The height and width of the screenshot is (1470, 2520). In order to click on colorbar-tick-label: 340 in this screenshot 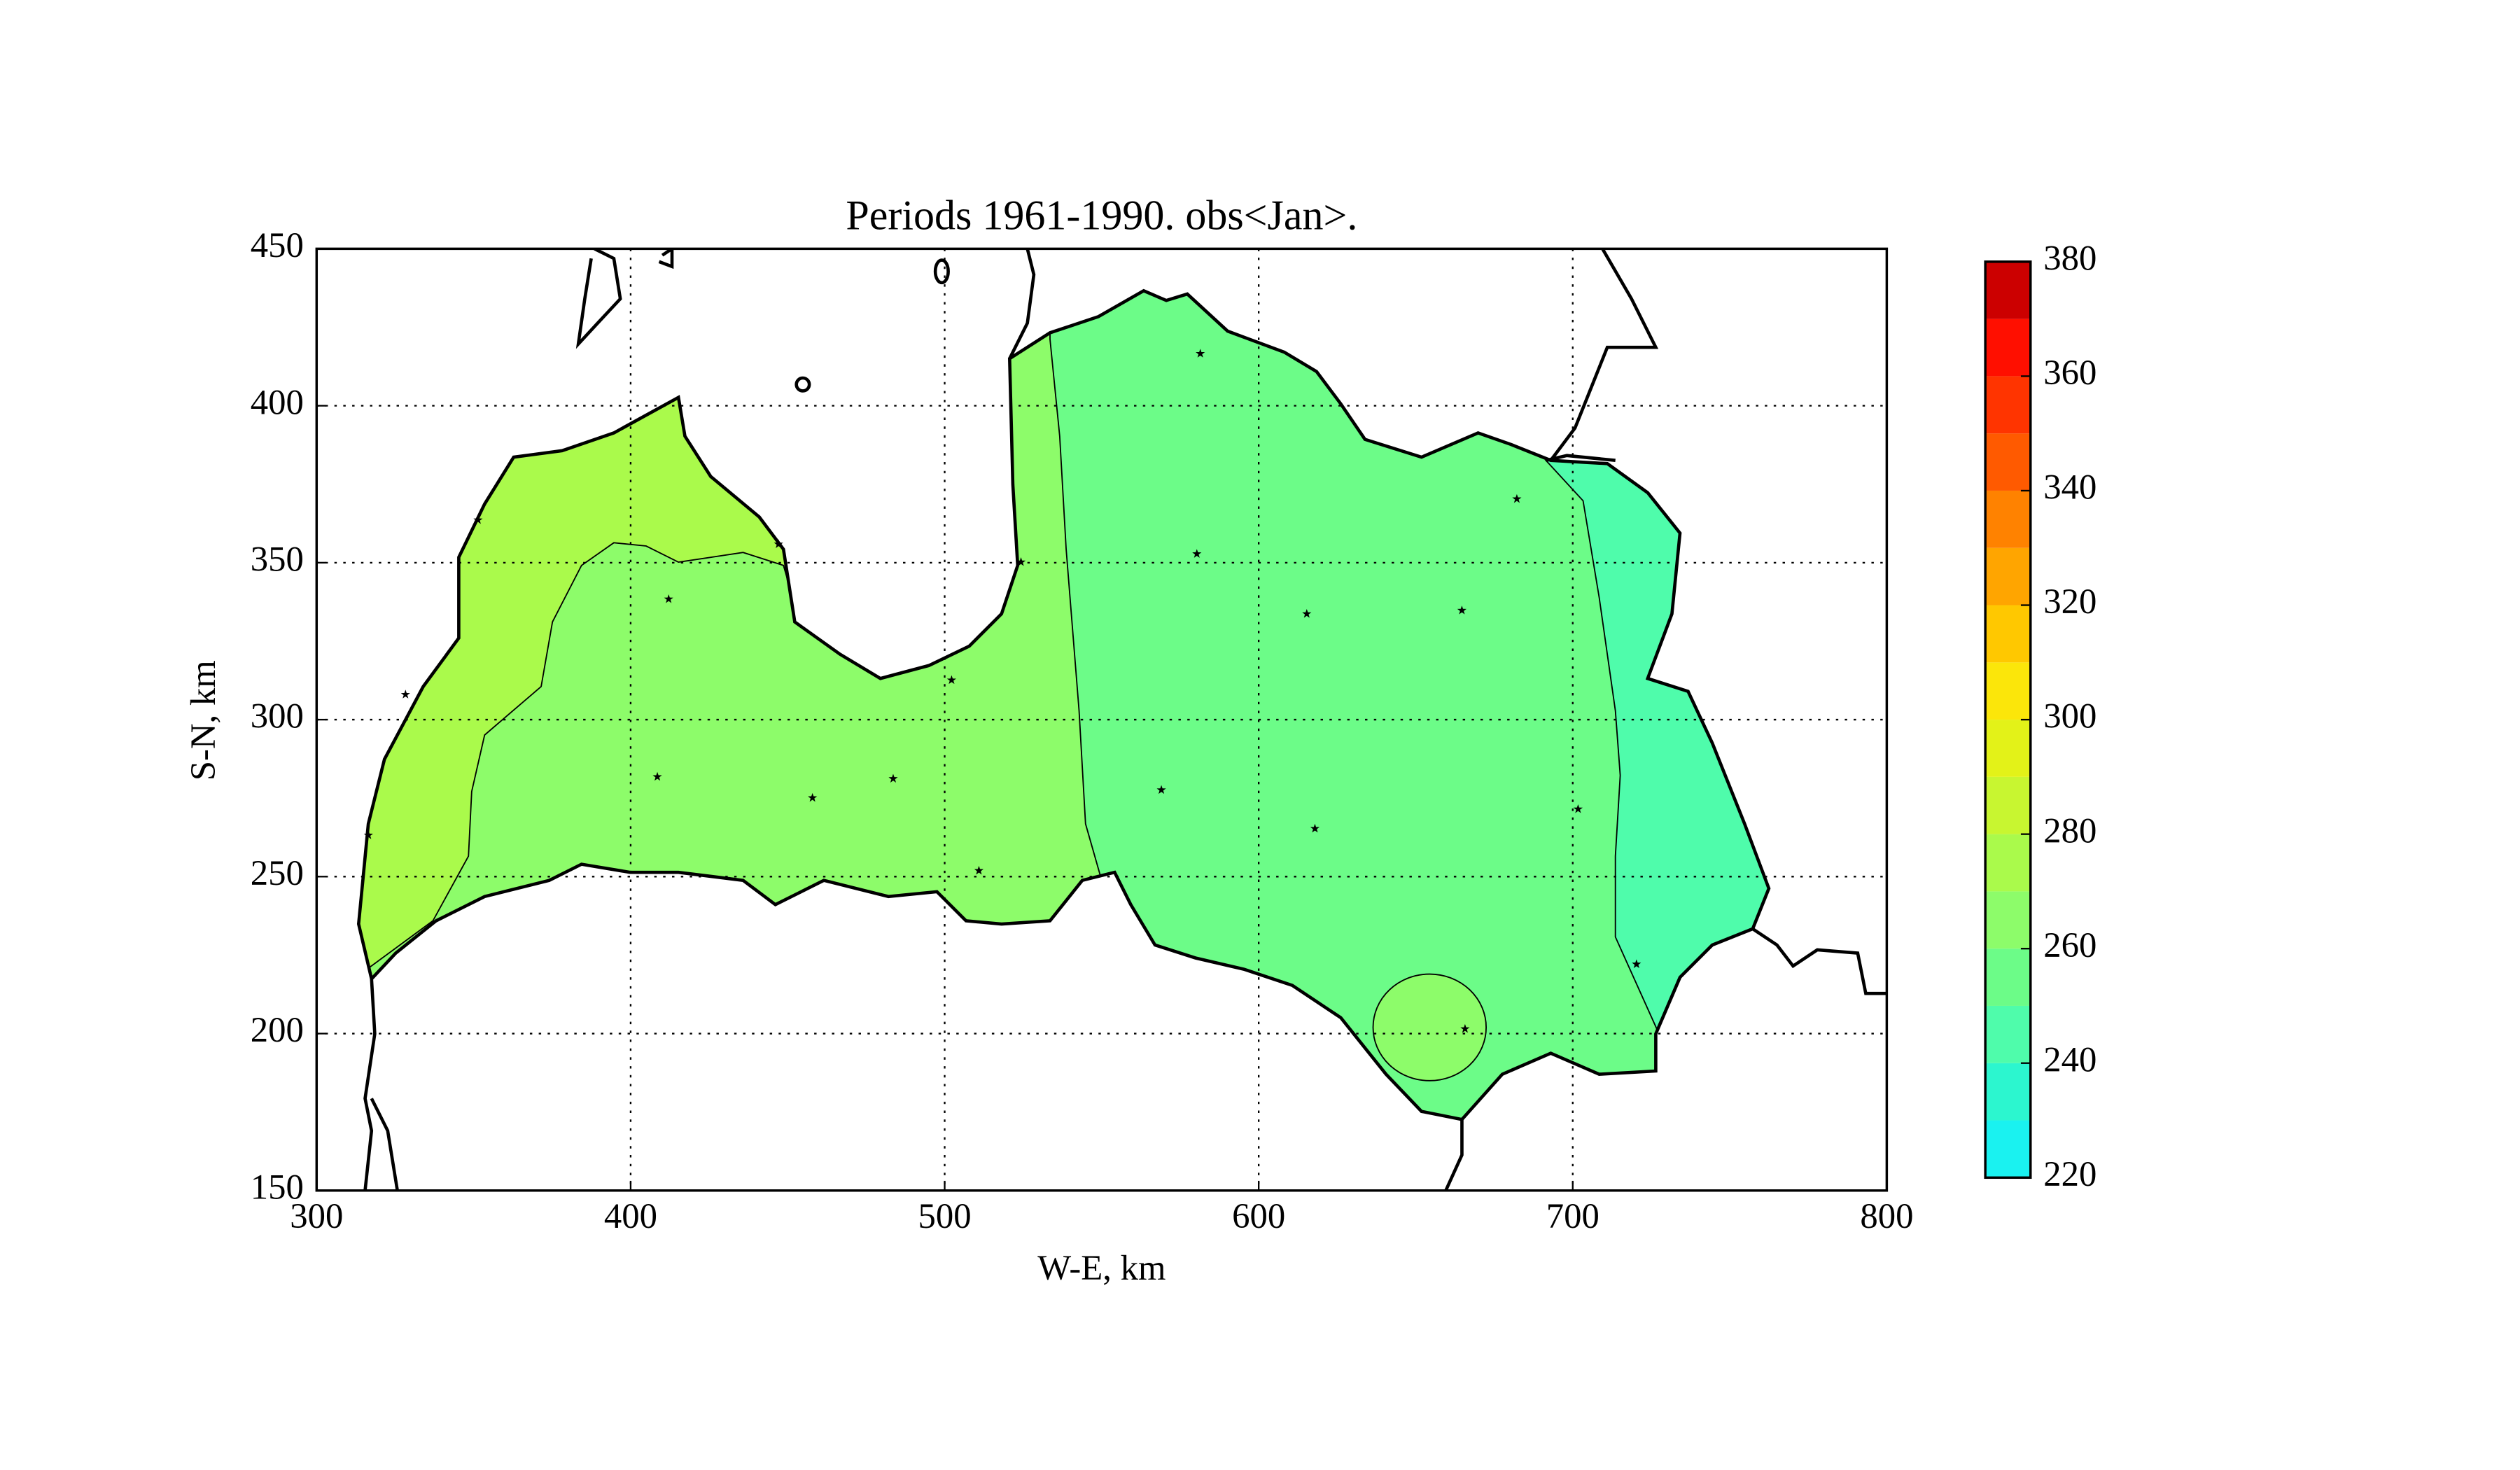, I will do `click(2069, 487)`.